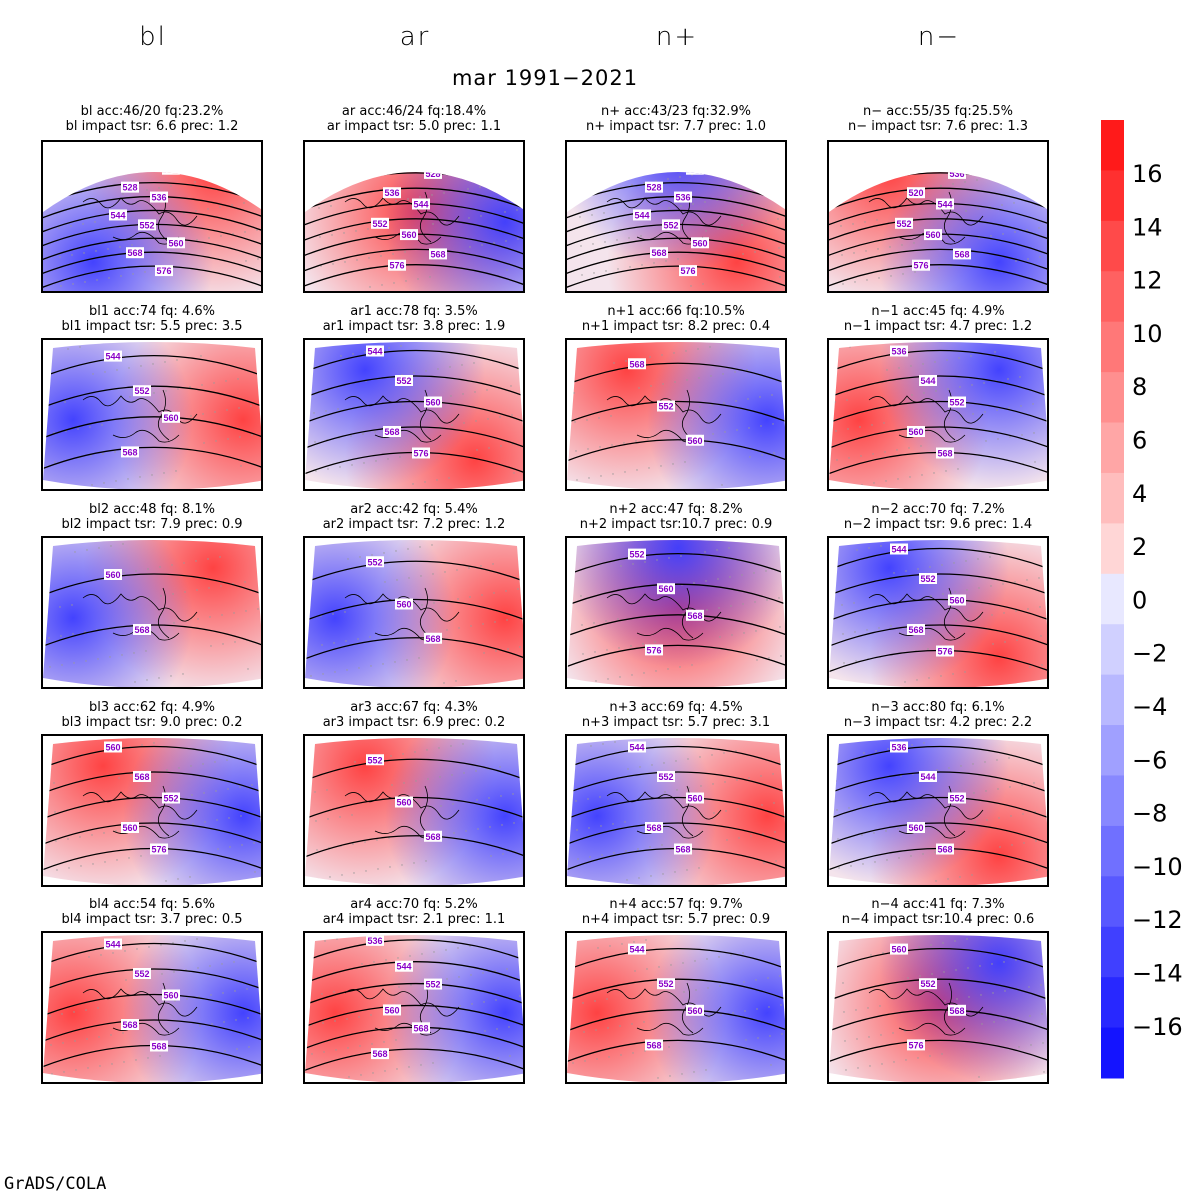 This screenshot has width=1200, height=1200. Describe the element at coordinates (403, 381) in the screenshot. I see `contour-label: 552` at that location.